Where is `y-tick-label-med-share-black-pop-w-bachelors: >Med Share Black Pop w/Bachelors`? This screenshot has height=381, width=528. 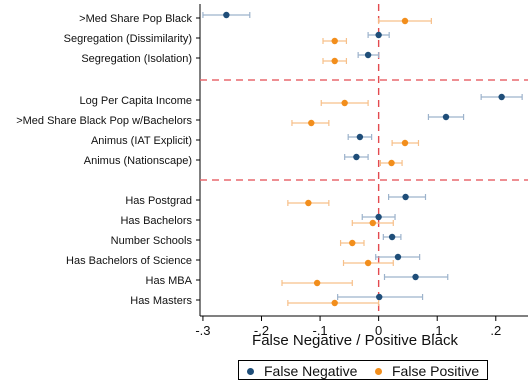
y-tick-label-med-share-black-pop-w-bachelors: >Med Share Black Pop w/Bachelors is located at coordinates (104, 121).